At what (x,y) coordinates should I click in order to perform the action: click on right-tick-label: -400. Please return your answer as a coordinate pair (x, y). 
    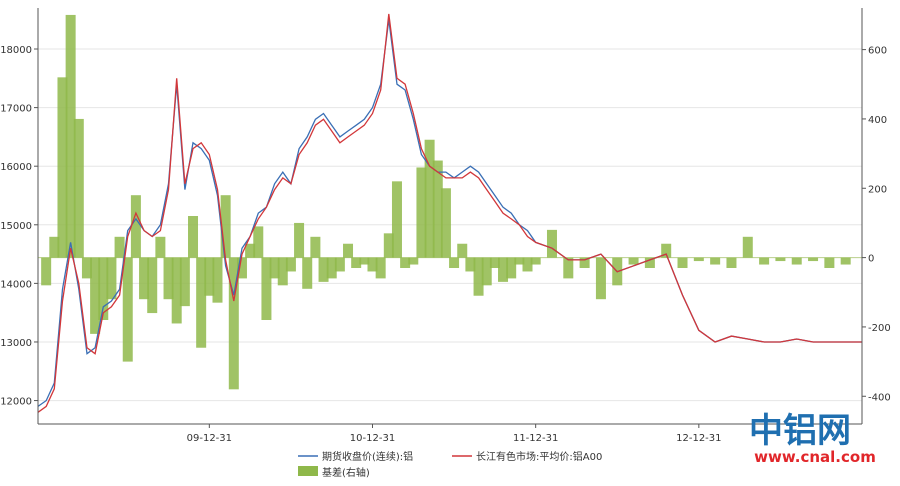
    Looking at the image, I should click on (879, 397).